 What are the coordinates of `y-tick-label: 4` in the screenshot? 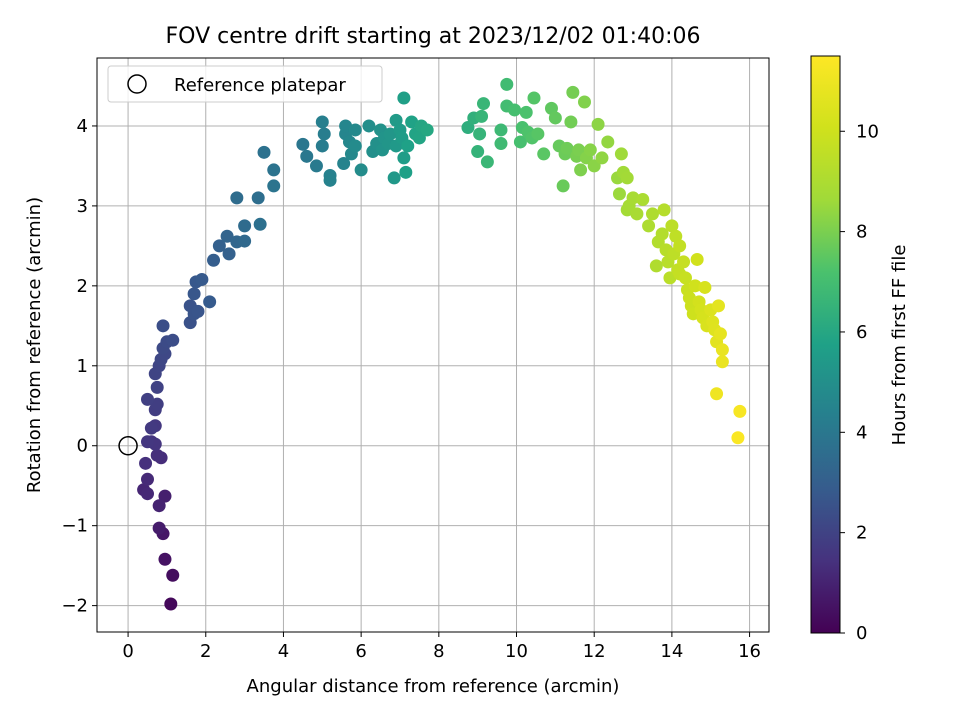 It's located at (82, 126).